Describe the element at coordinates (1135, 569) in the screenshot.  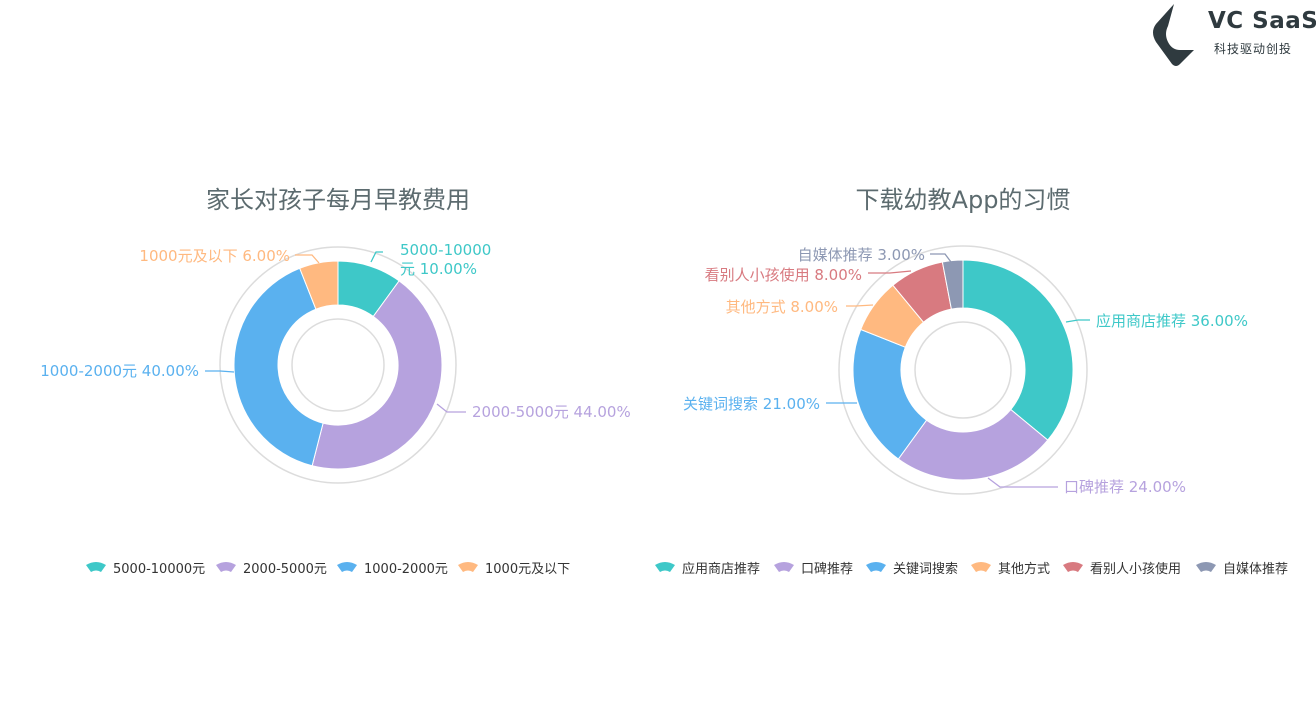
I see `legend-label: 看别人小孩使用` at that location.